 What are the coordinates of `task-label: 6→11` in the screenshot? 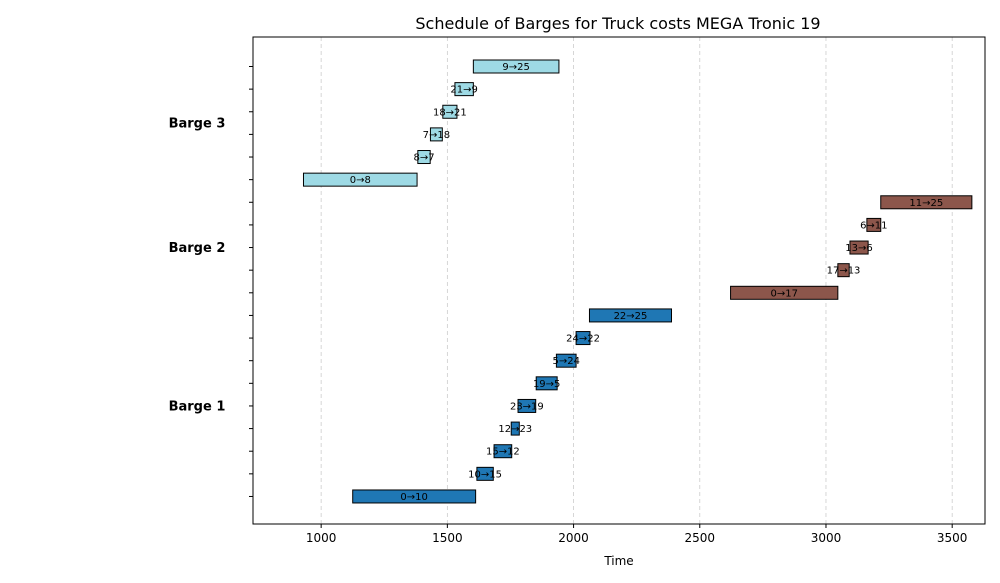 It's located at (873, 225).